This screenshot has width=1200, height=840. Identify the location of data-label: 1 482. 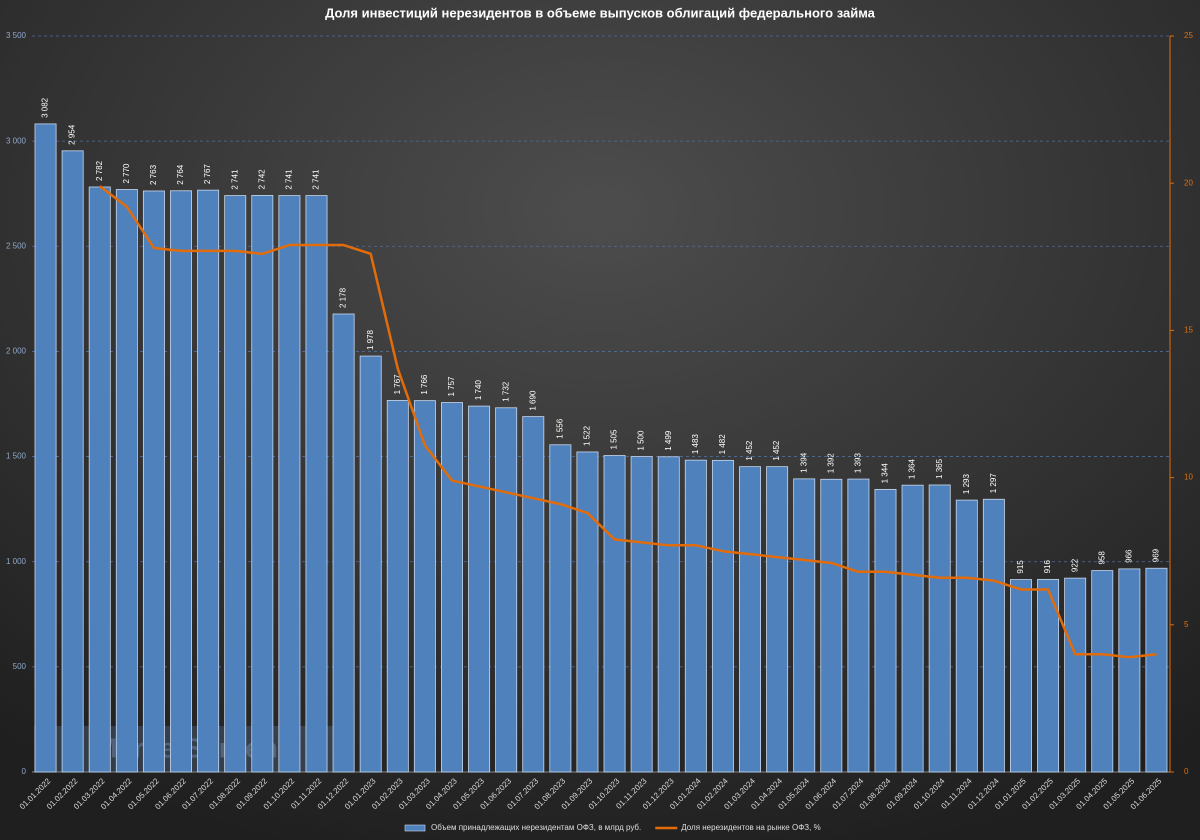
(722, 444).